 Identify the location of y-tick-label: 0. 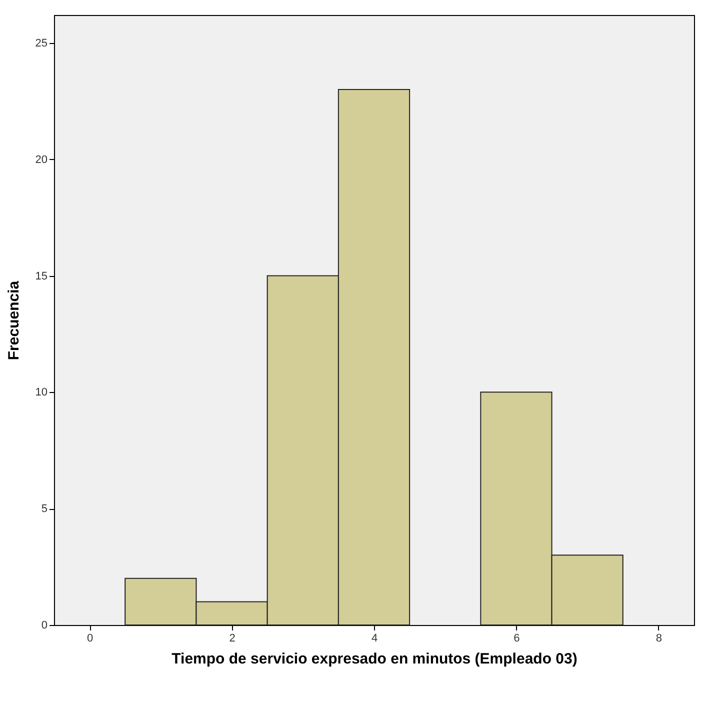
(44, 626).